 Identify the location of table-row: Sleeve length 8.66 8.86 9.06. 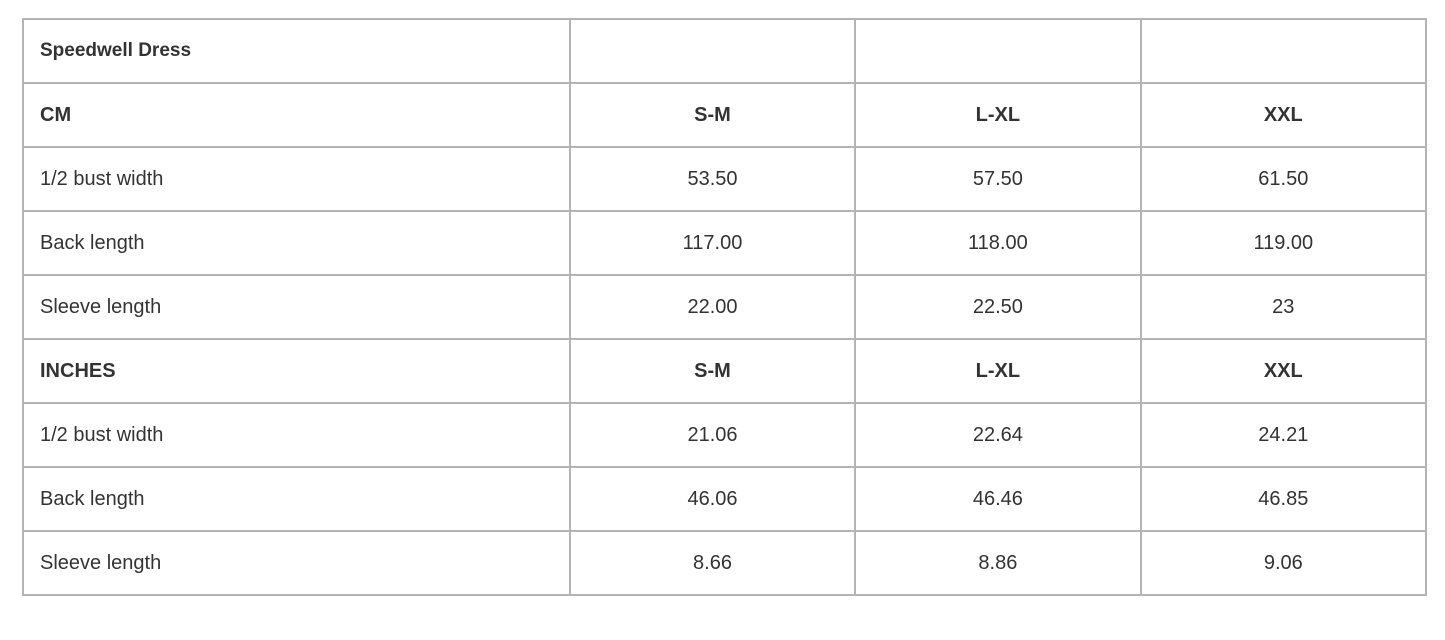
(725, 563).